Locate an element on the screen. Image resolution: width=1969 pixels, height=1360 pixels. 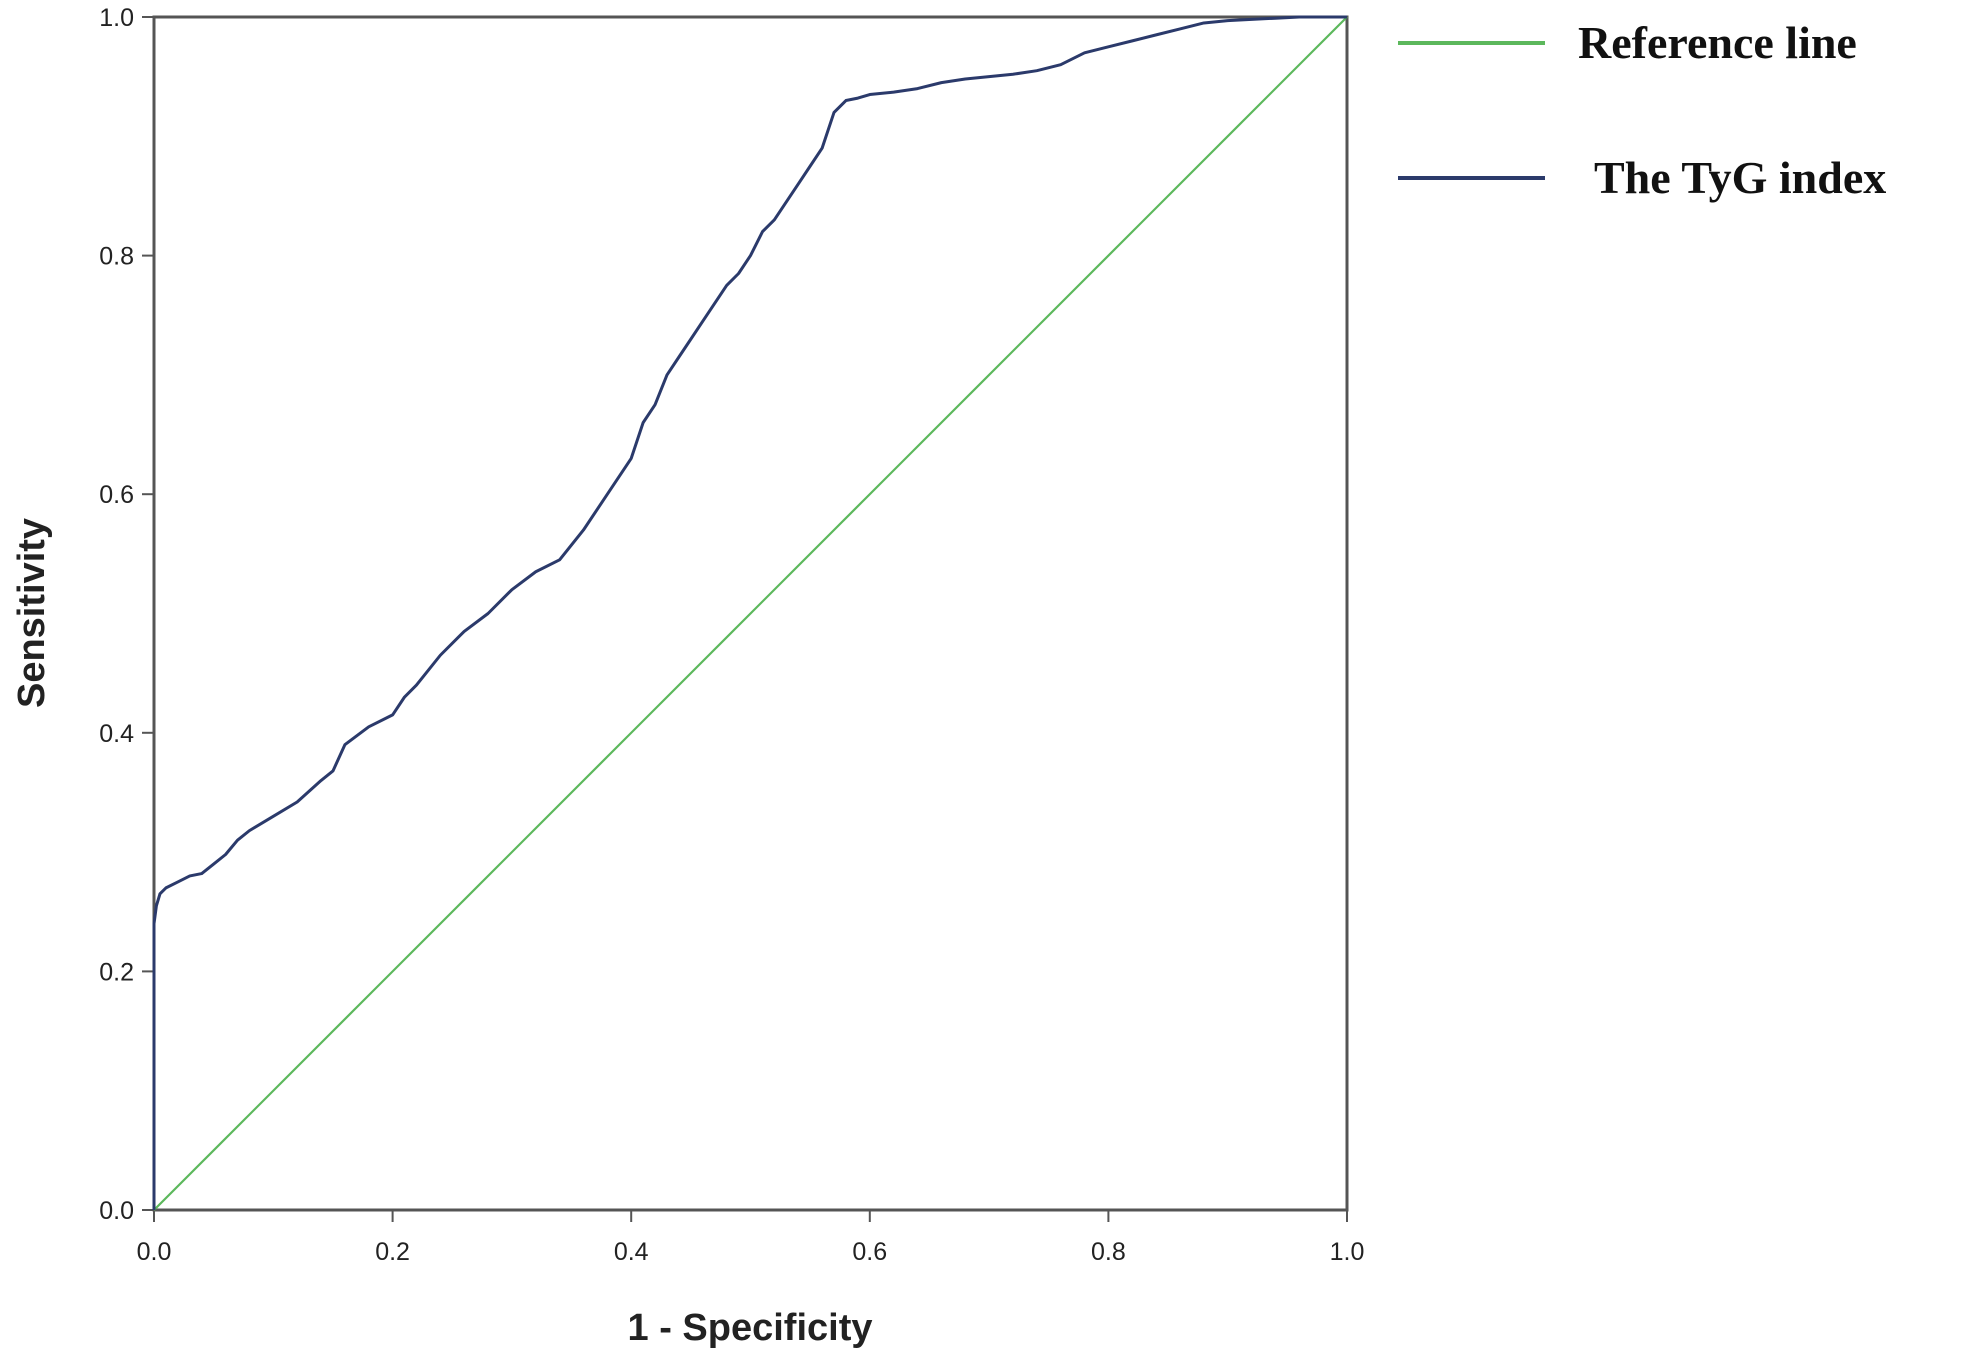
x-tick-label: 0.2 is located at coordinates (392, 1252).